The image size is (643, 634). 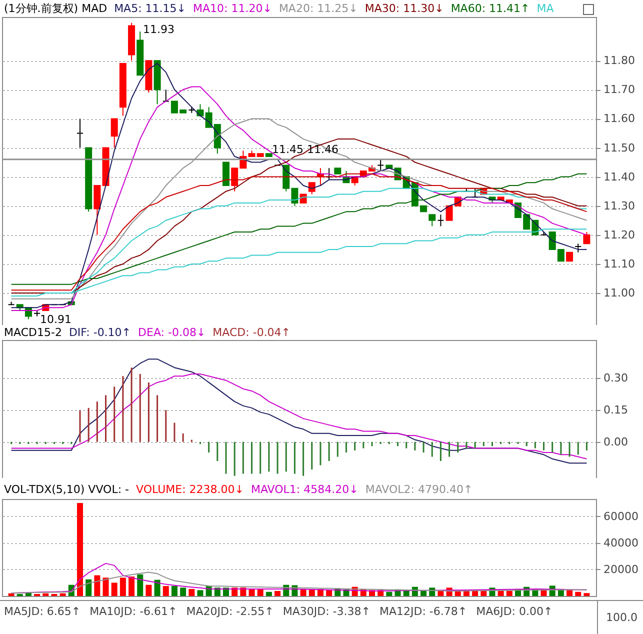 I want to click on chart-title: (1分钟.前复权) MAD, so click(x=56, y=8).